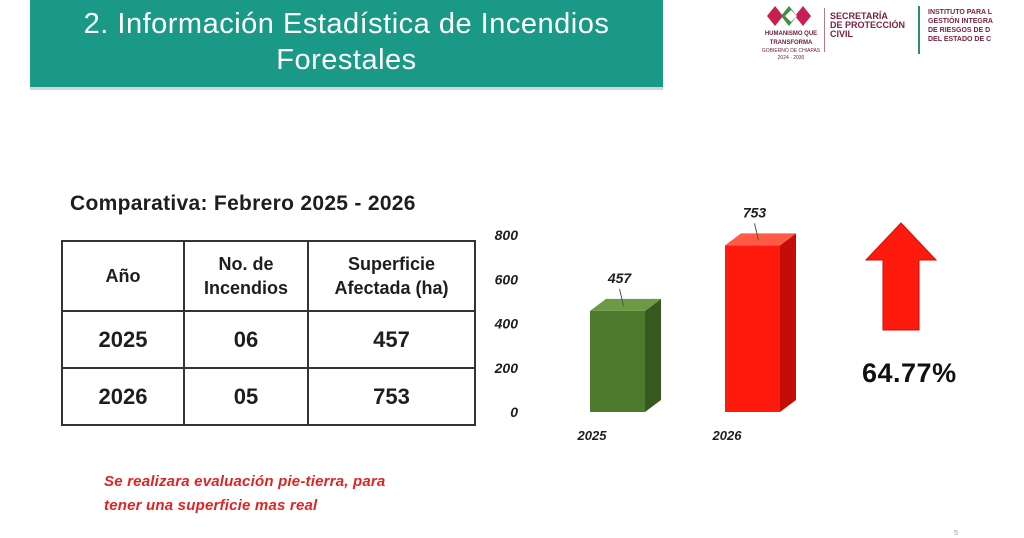 The height and width of the screenshot is (538, 1024). Describe the element at coordinates (391, 339) in the screenshot. I see `cell-area: 457` at that location.